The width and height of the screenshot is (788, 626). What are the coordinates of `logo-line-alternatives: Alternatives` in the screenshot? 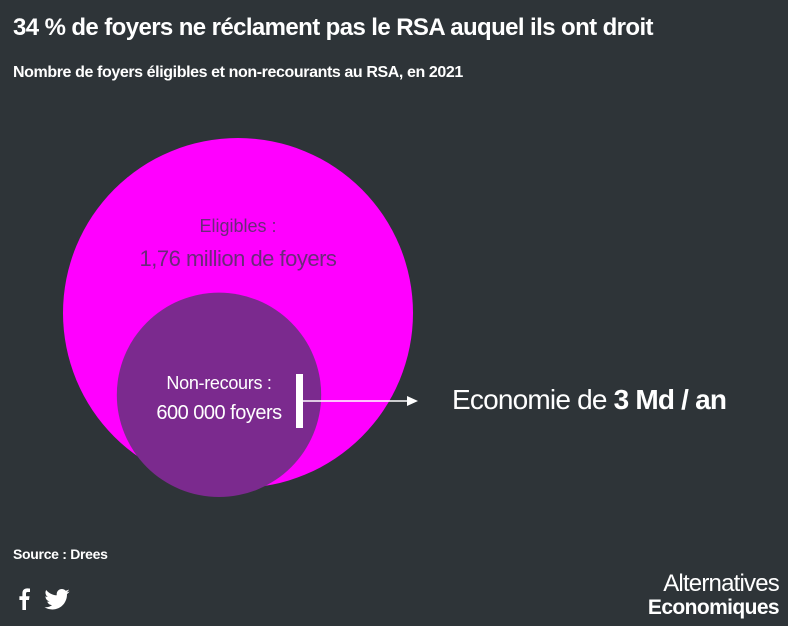 It's located at (721, 583).